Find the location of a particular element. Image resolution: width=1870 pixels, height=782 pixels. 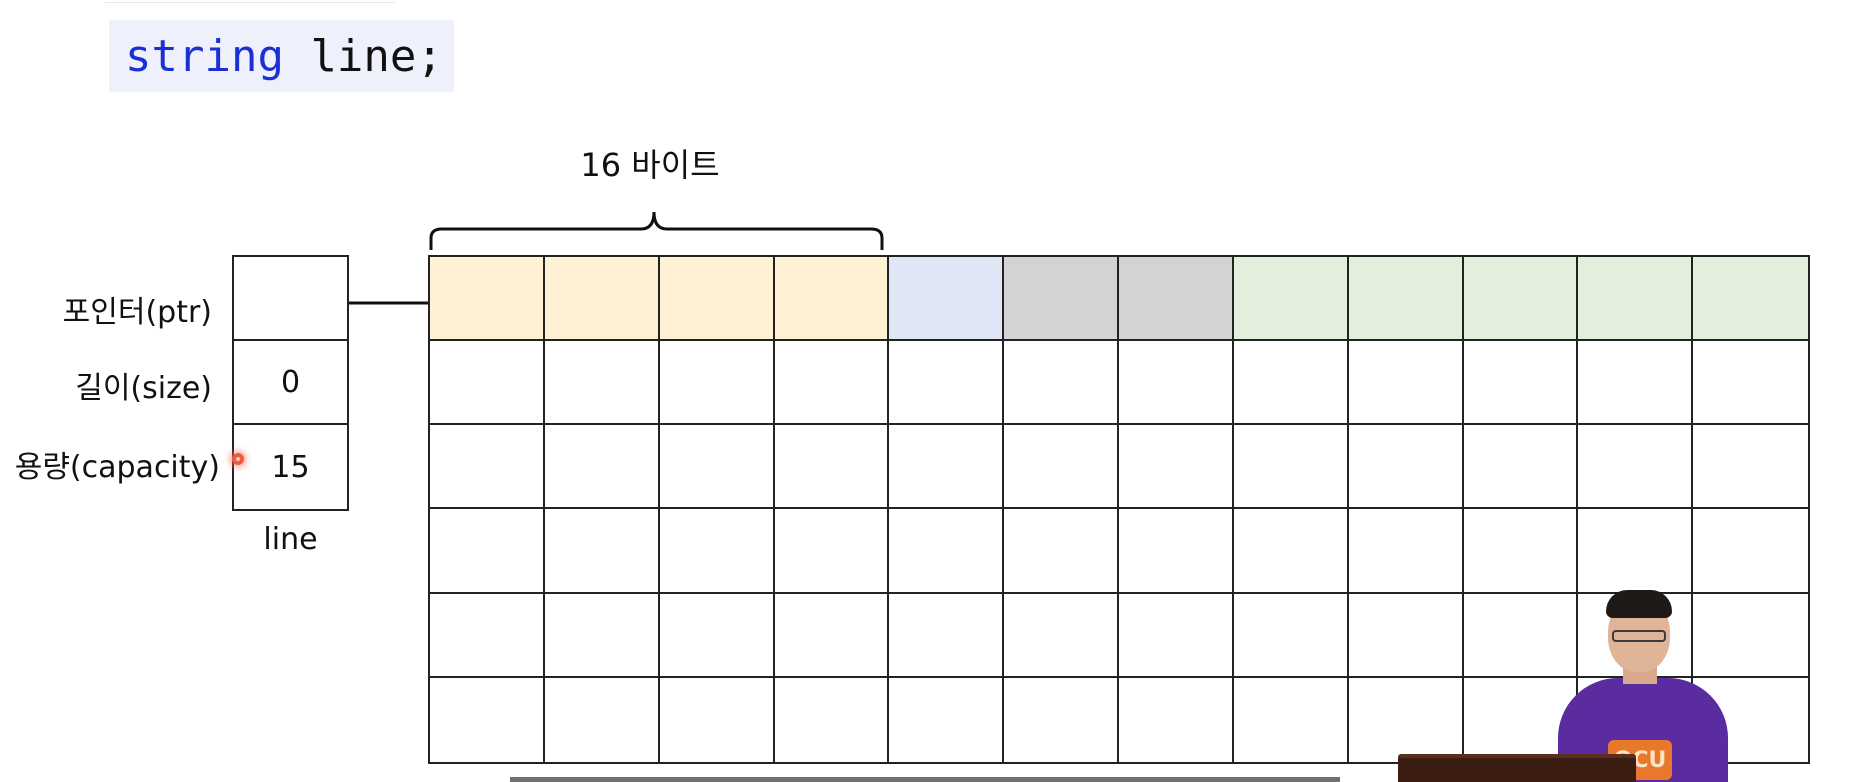

laser-pointer-icon is located at coordinates (238, 459).